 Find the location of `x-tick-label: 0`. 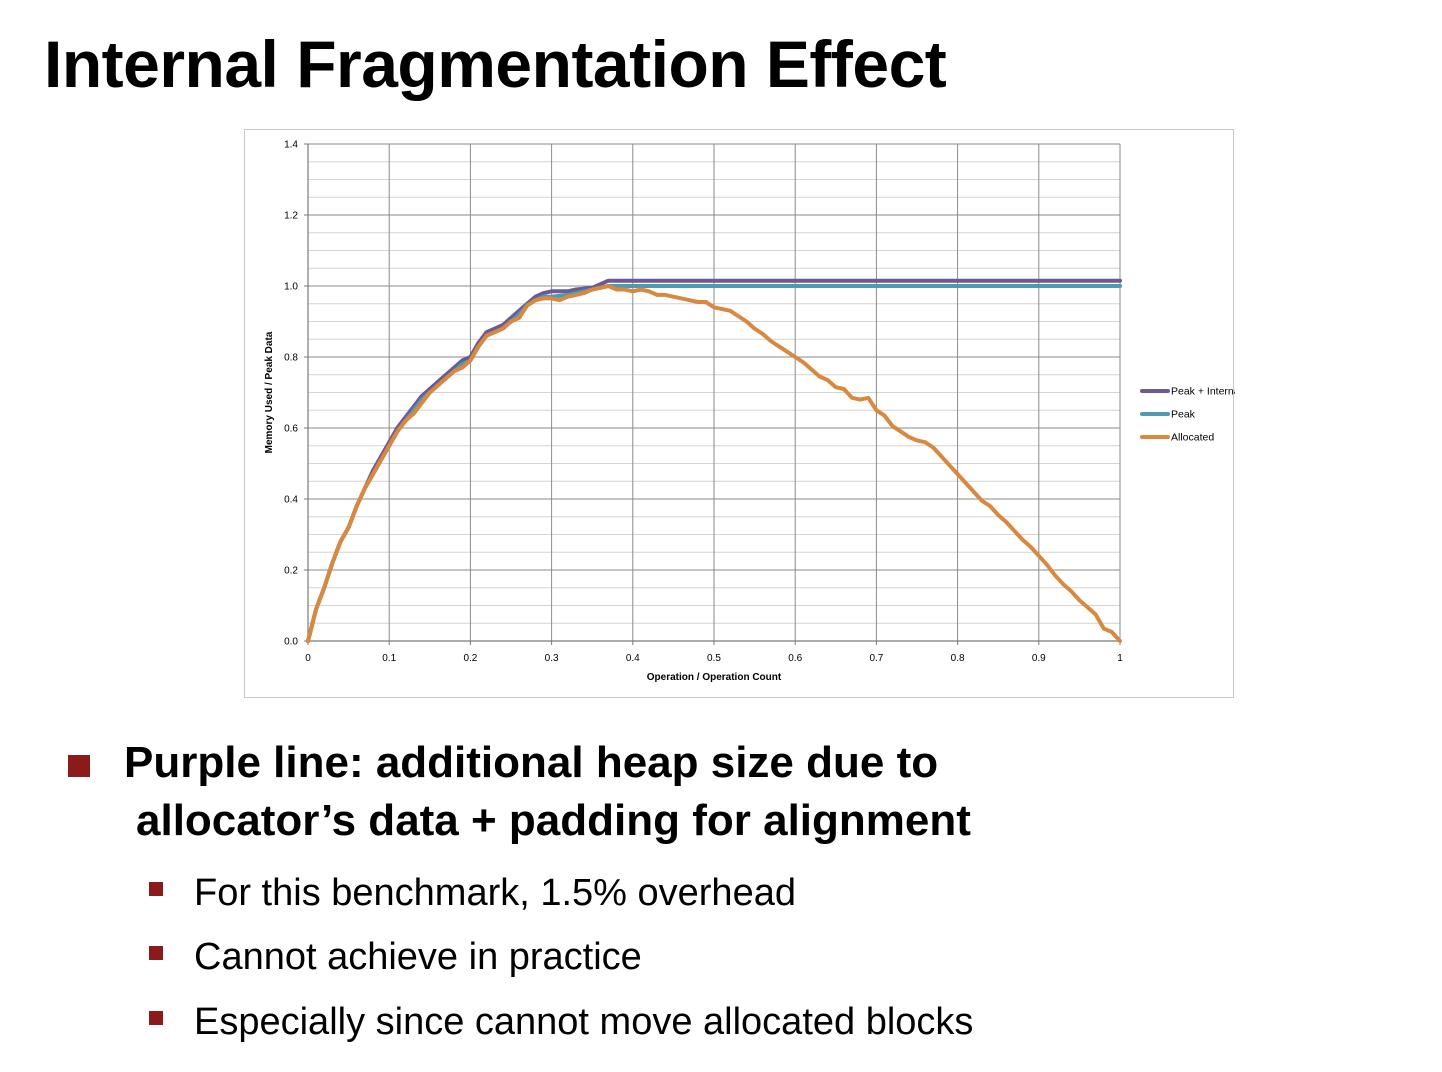

x-tick-label: 0 is located at coordinates (308, 658).